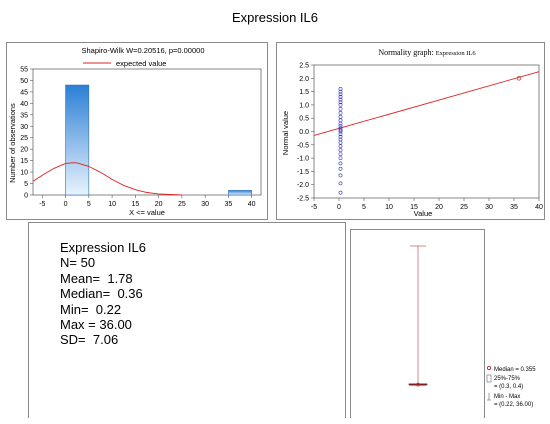 The height and width of the screenshot is (424, 550). What do you see at coordinates (489, 368) in the screenshot?
I see `legend-median-symbol` at bounding box center [489, 368].